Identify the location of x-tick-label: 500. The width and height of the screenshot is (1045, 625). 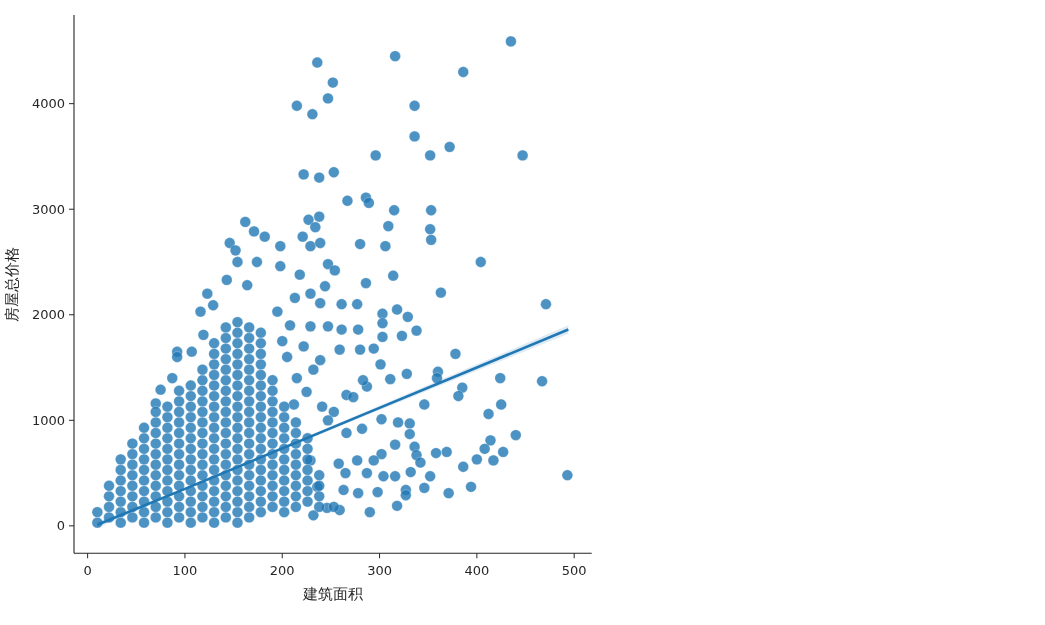
(574, 571).